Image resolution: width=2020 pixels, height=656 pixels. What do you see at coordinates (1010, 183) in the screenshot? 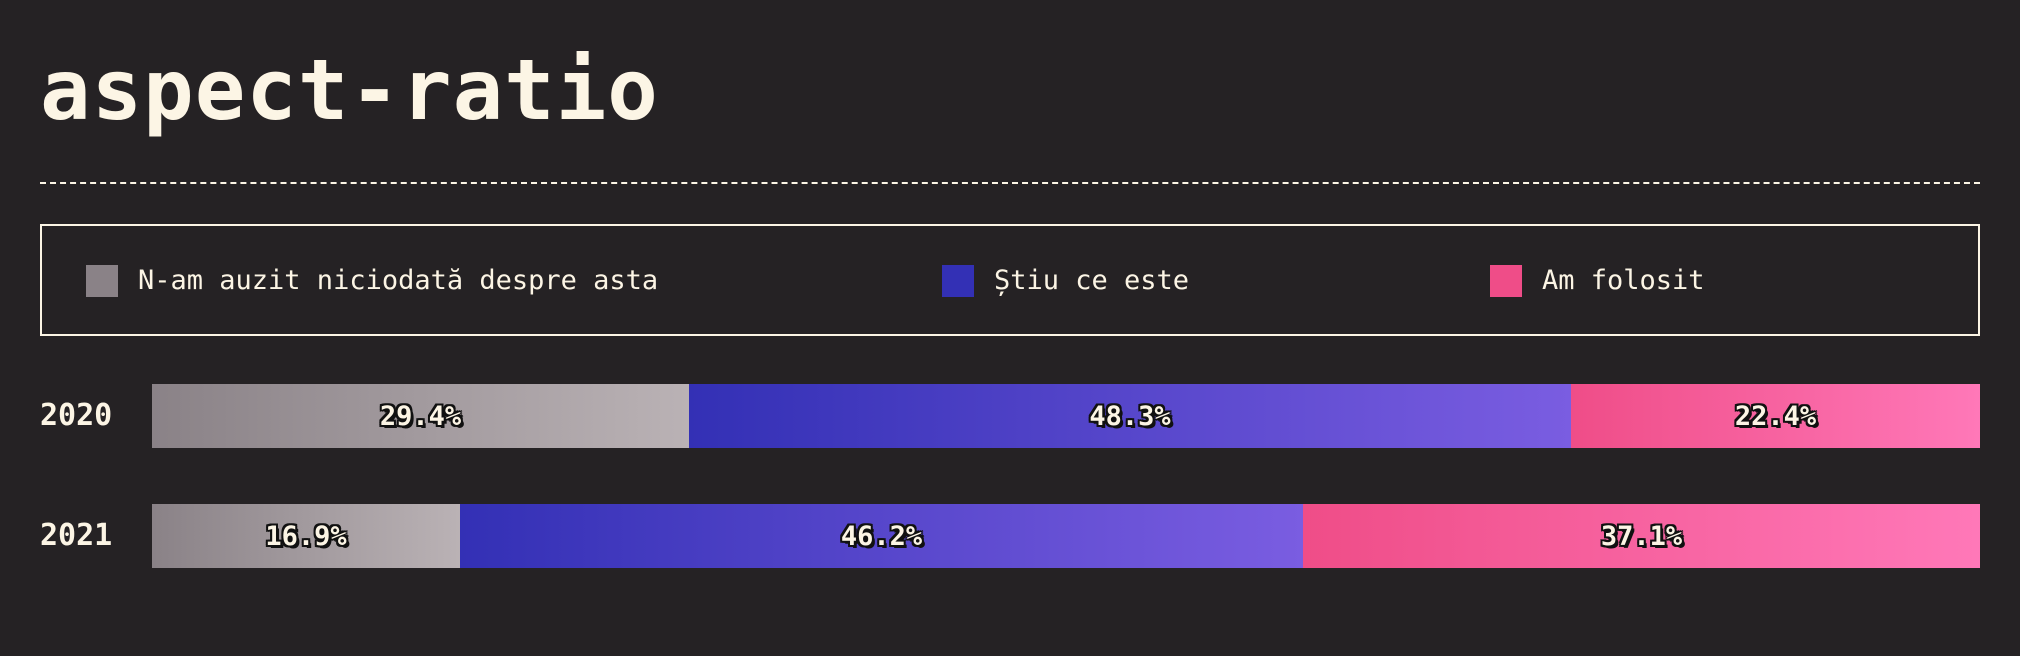
I see `title-divider` at bounding box center [1010, 183].